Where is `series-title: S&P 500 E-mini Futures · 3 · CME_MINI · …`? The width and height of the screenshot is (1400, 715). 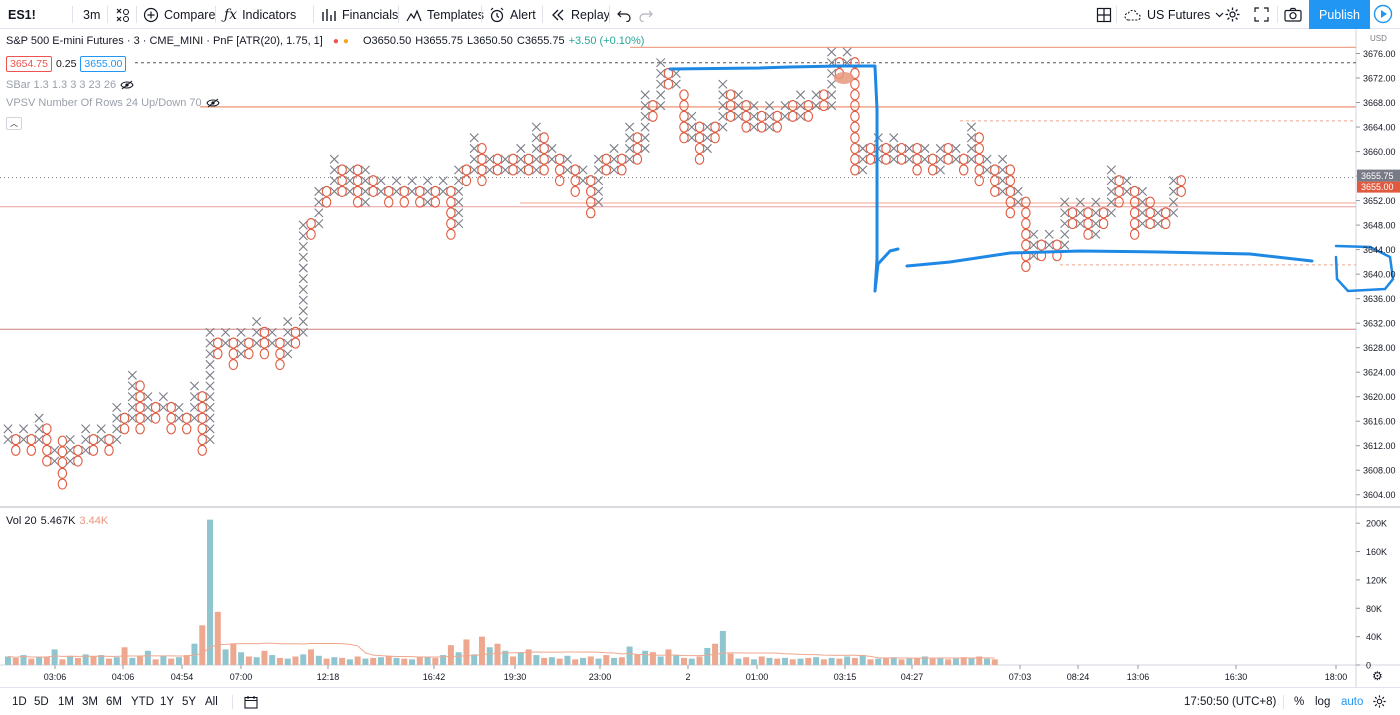
series-title: S&P 500 E-mini Futures · 3 · CME_MINI · … is located at coordinates (164, 41).